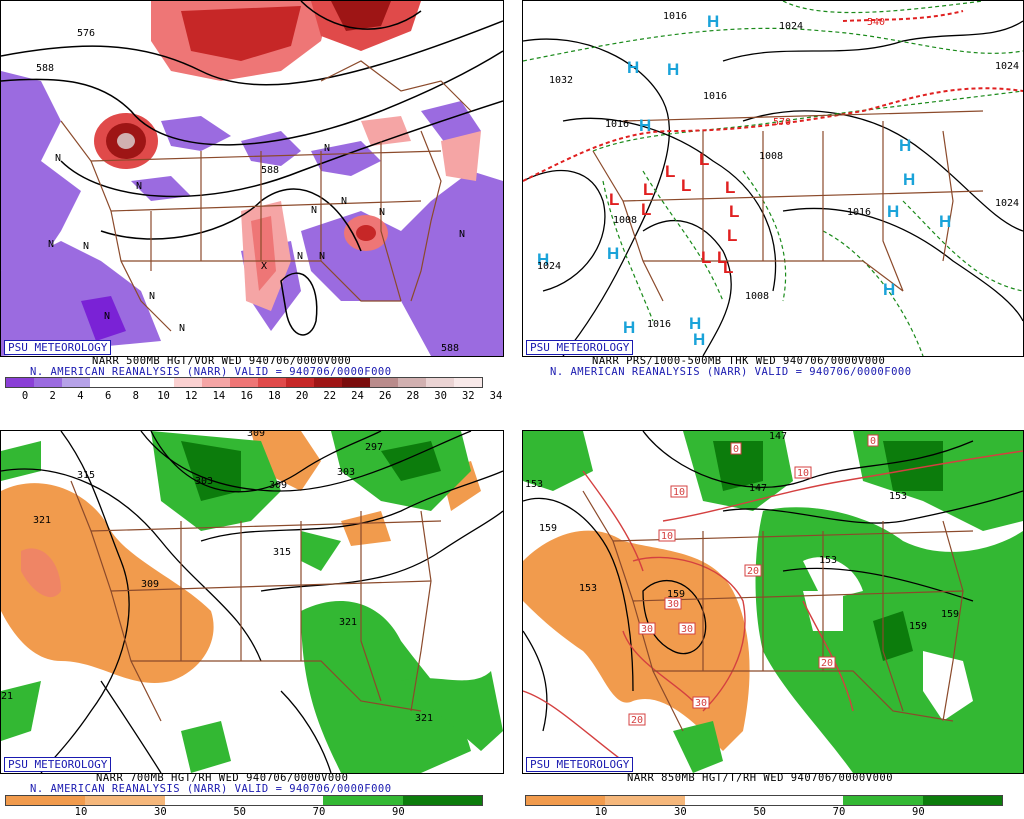  Describe the element at coordinates (302, 396) in the screenshot. I see `colorbar-tick-label: 20` at that location.